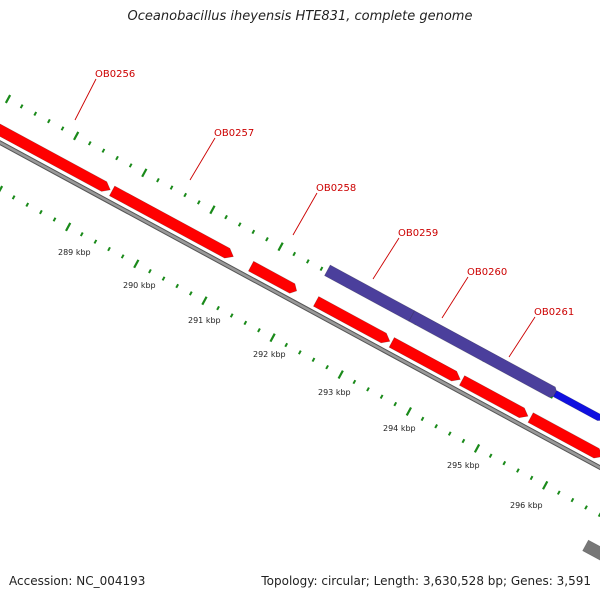 This screenshot has width=600, height=600. Describe the element at coordinates (77, 581) in the screenshot. I see `accession-text: Accession: NC_004193` at that location.